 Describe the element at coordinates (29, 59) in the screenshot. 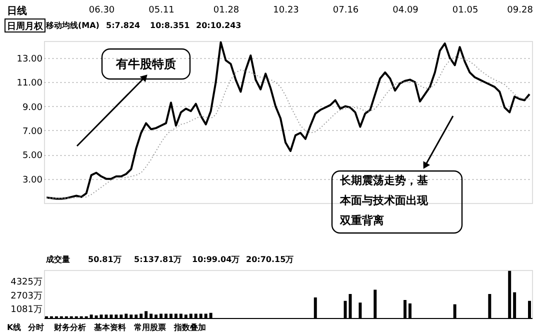

I see `y-tick-label: 13.00` at that location.